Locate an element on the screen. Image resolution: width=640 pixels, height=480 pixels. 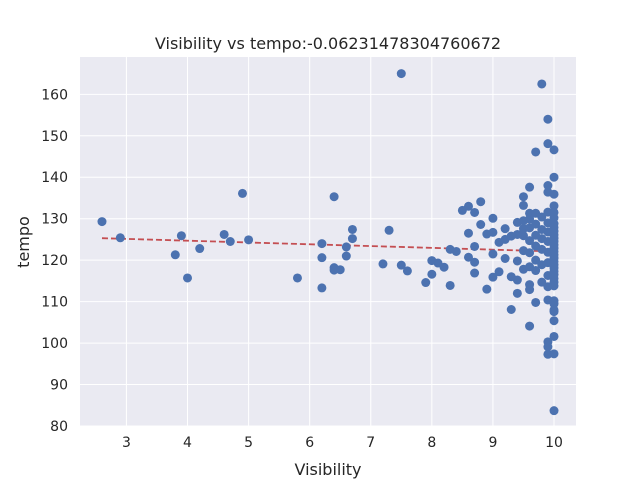
trend-line is located at coordinates (328, 245).